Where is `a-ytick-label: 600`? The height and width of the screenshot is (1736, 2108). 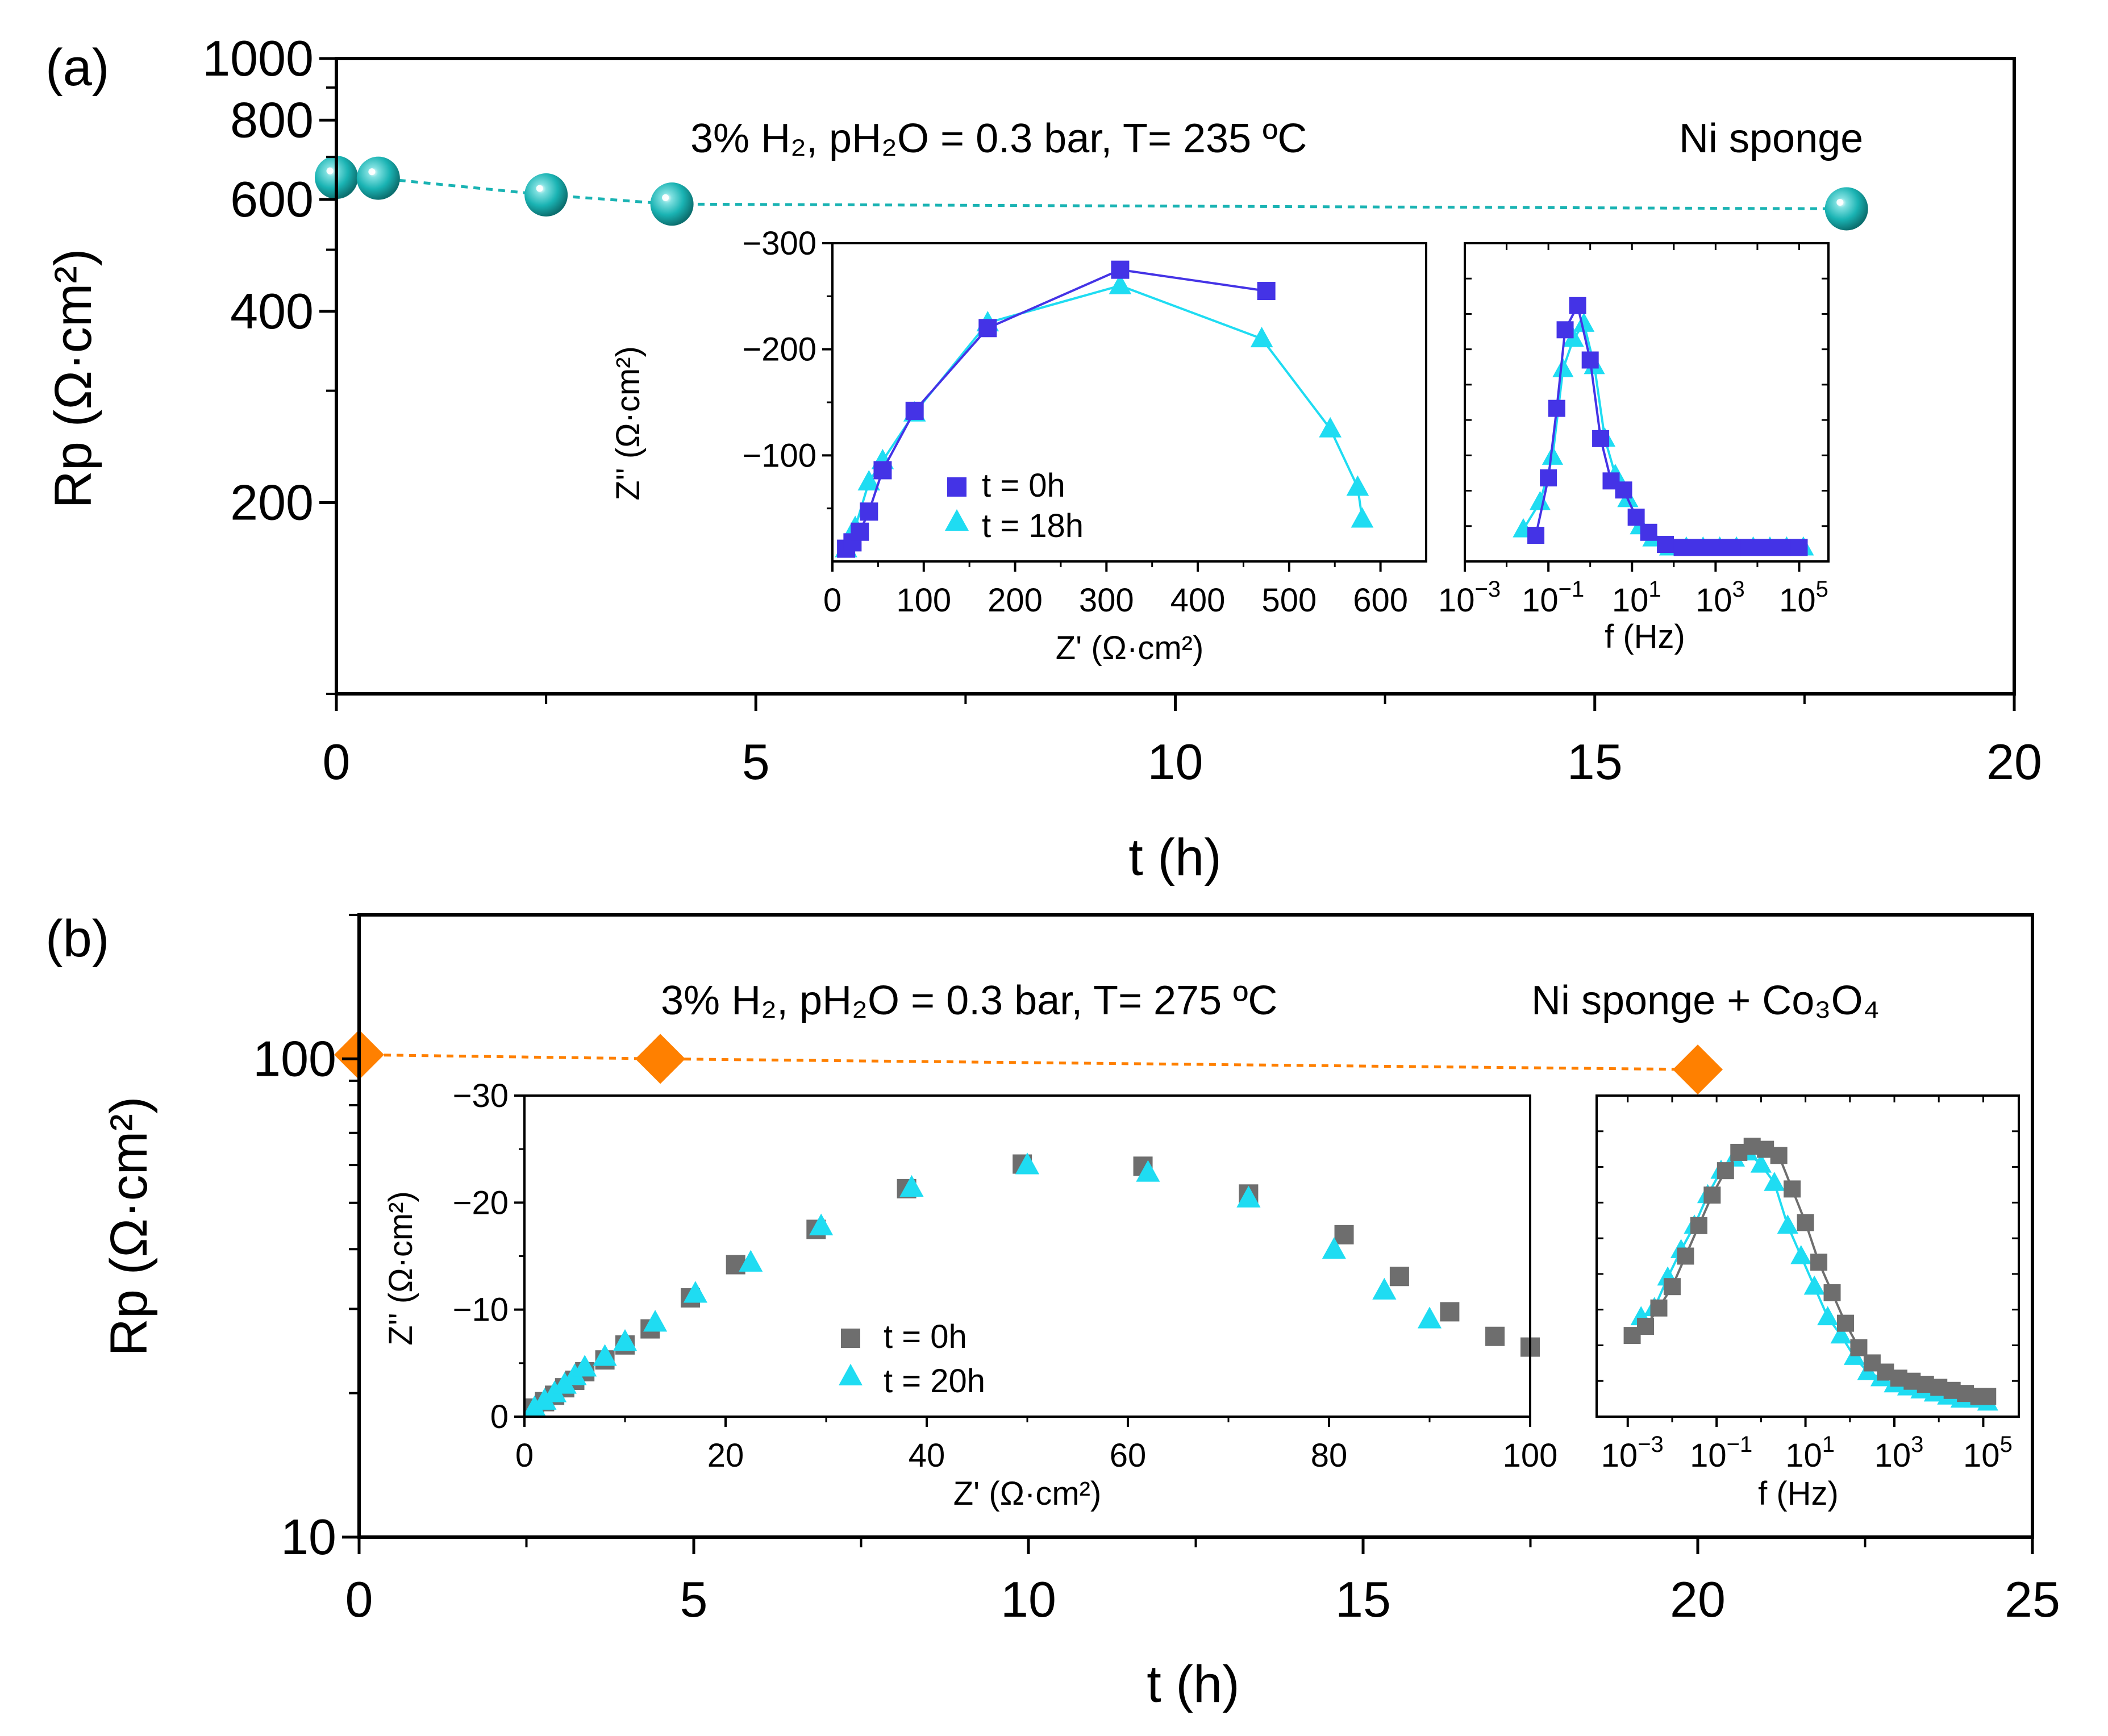
a-ytick-label: 600 is located at coordinates (272, 199).